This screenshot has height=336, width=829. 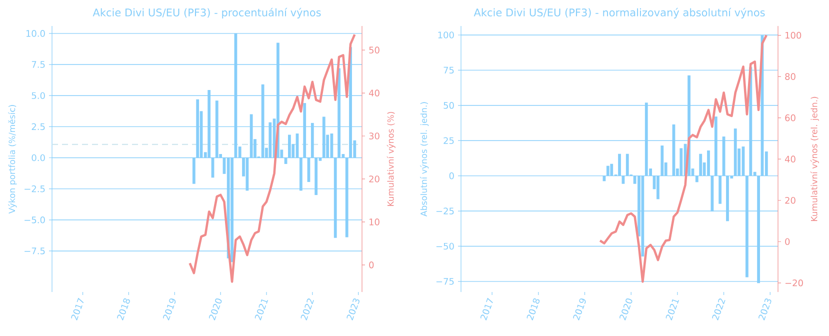 I want to click on y-tick-label: −50, so click(x=445, y=246).